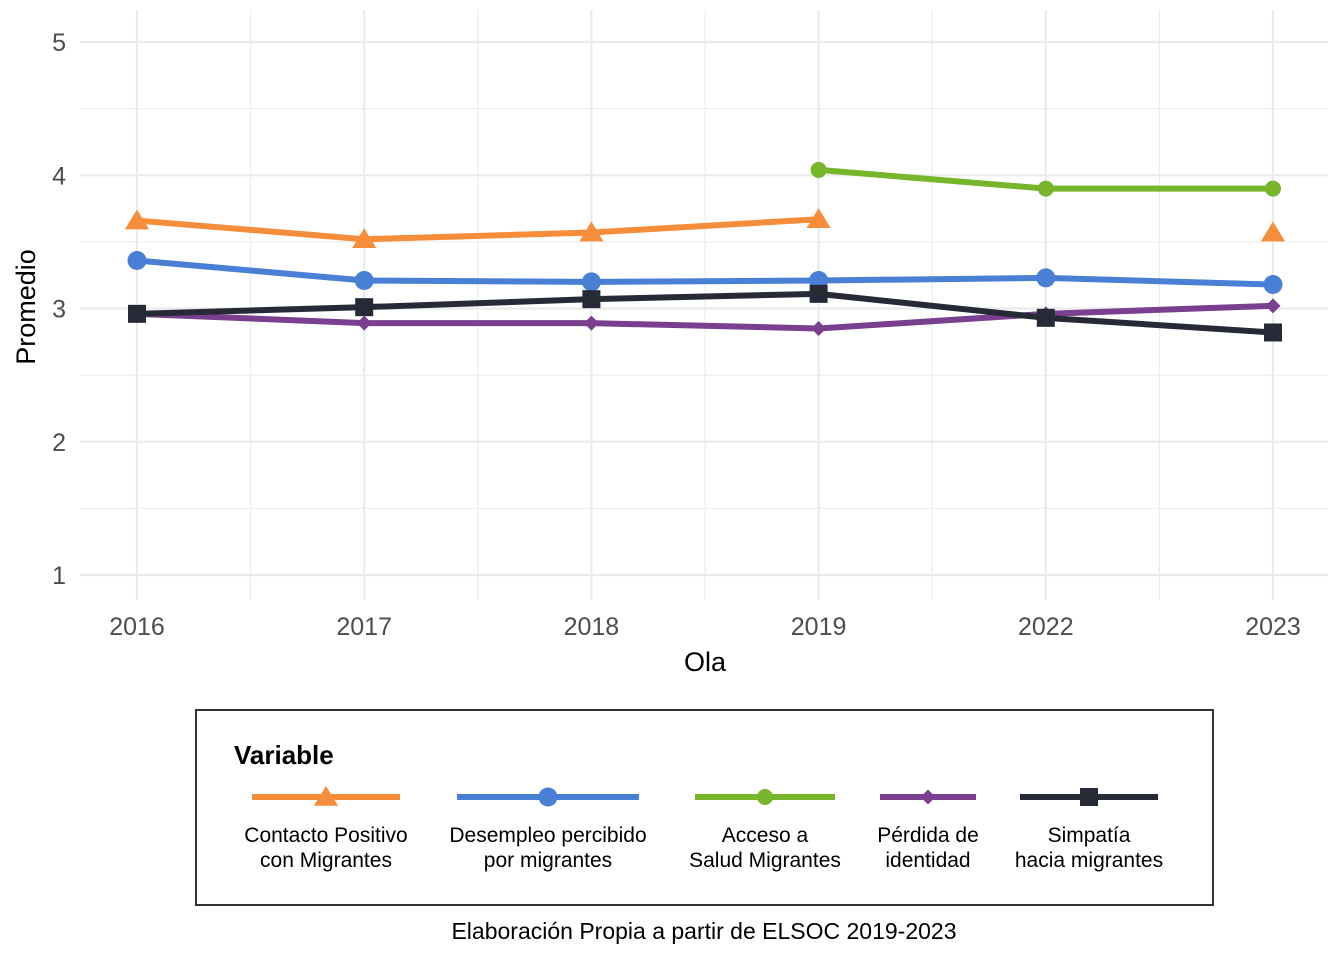 This screenshot has height=960, width=1344. Describe the element at coordinates (592, 627) in the screenshot. I see `x-tick-label: 2018` at that location.